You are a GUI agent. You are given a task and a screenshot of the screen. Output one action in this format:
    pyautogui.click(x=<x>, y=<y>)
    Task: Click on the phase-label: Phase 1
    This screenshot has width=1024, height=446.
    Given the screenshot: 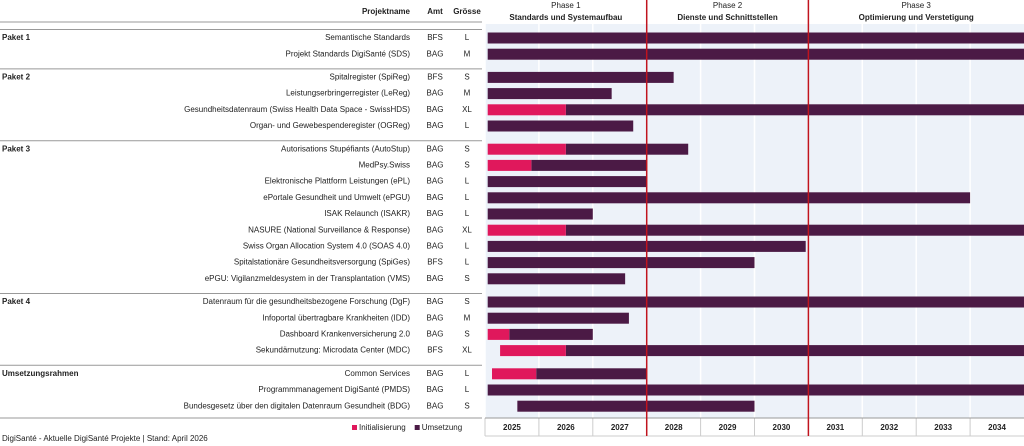 What is the action you would take?
    pyautogui.click(x=566, y=5)
    